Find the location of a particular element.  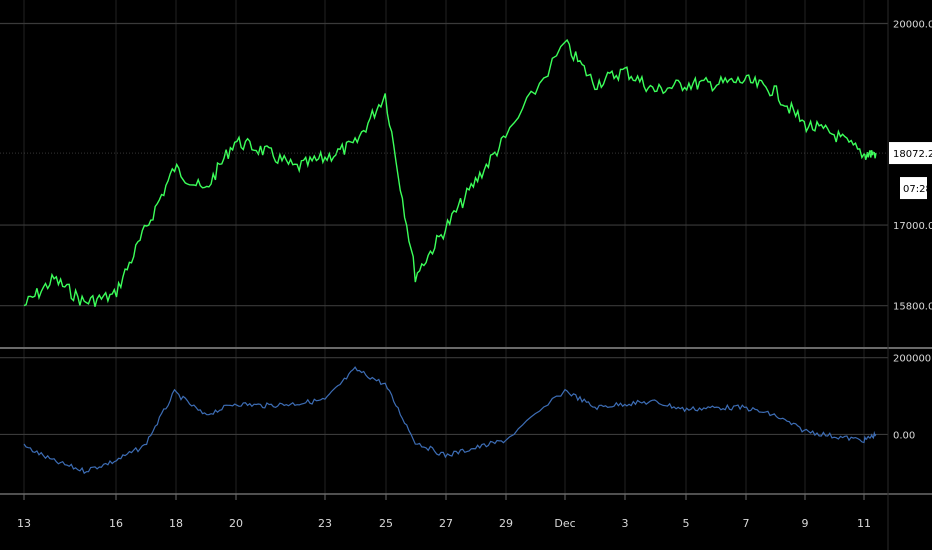

time-tick-label: 5 is located at coordinates (686, 523).